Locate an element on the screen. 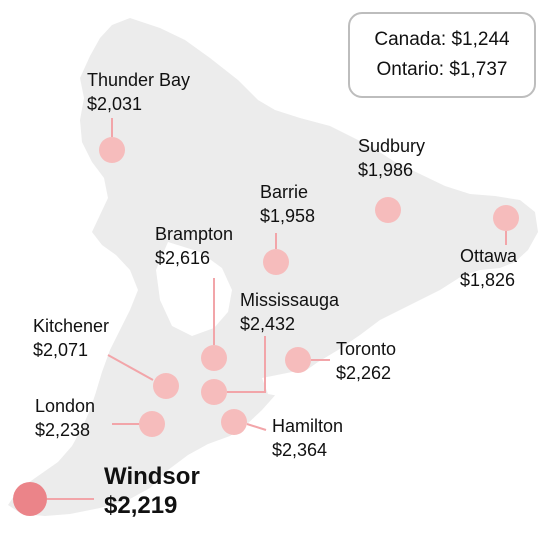 The height and width of the screenshot is (539, 550). ottawa-price: $1,826 is located at coordinates (488, 280).